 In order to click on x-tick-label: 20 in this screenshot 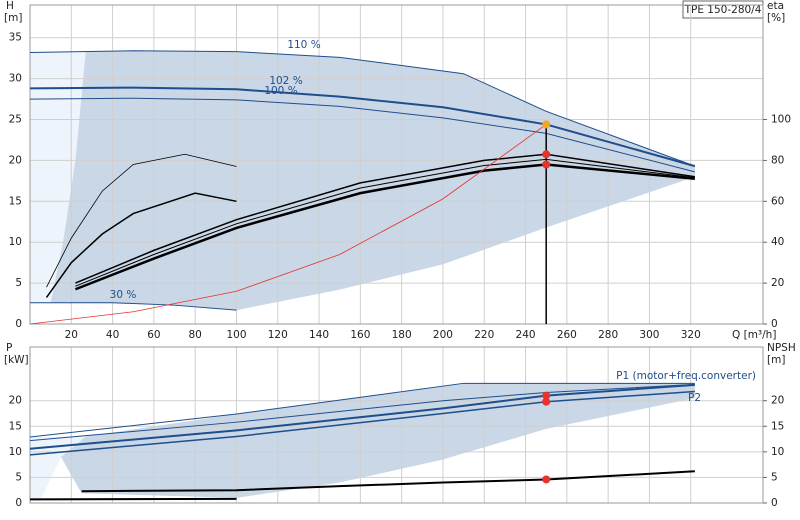, I will do `click(71, 335)`.